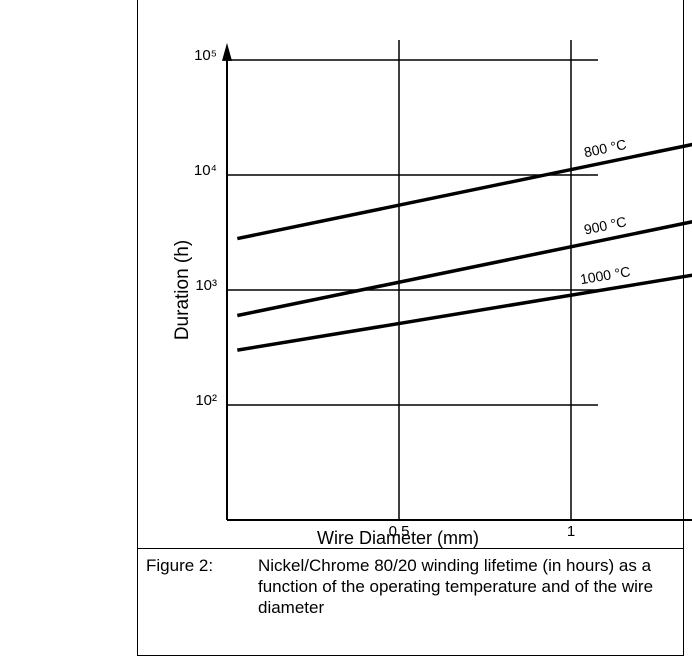 This screenshot has height=658, width=692. Describe the element at coordinates (182, 290) in the screenshot. I see `y-axis-label: Duration (h)` at that location.